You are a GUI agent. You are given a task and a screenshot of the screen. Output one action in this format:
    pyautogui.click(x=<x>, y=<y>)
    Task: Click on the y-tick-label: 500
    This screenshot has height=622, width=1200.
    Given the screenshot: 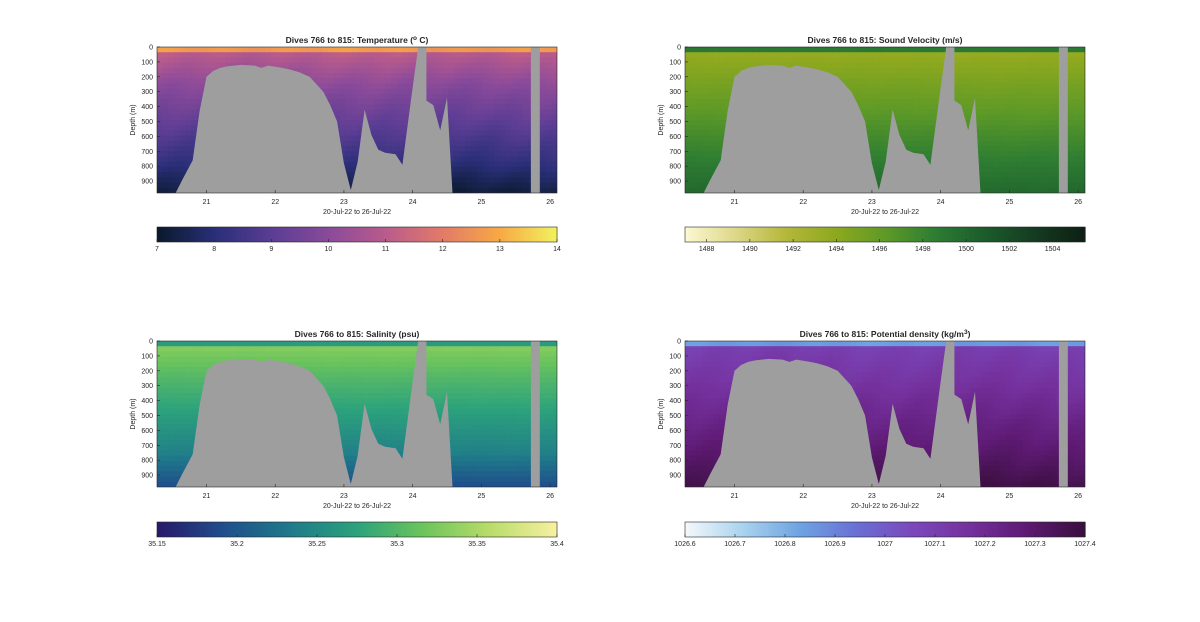 What is the action you would take?
    pyautogui.click(x=675, y=122)
    